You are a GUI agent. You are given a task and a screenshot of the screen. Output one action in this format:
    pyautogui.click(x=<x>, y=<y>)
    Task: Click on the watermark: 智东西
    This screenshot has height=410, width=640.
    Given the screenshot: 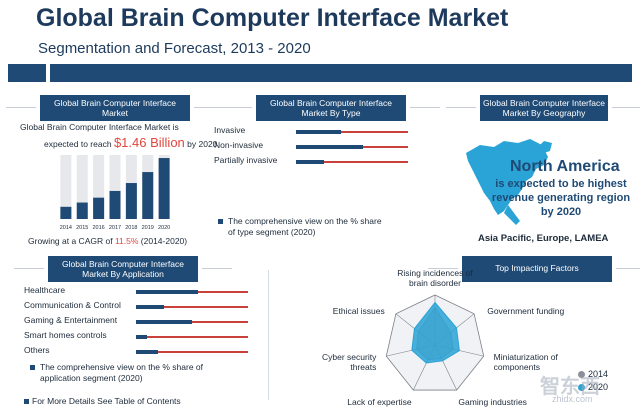 What is the action you would take?
    pyautogui.click(x=570, y=387)
    